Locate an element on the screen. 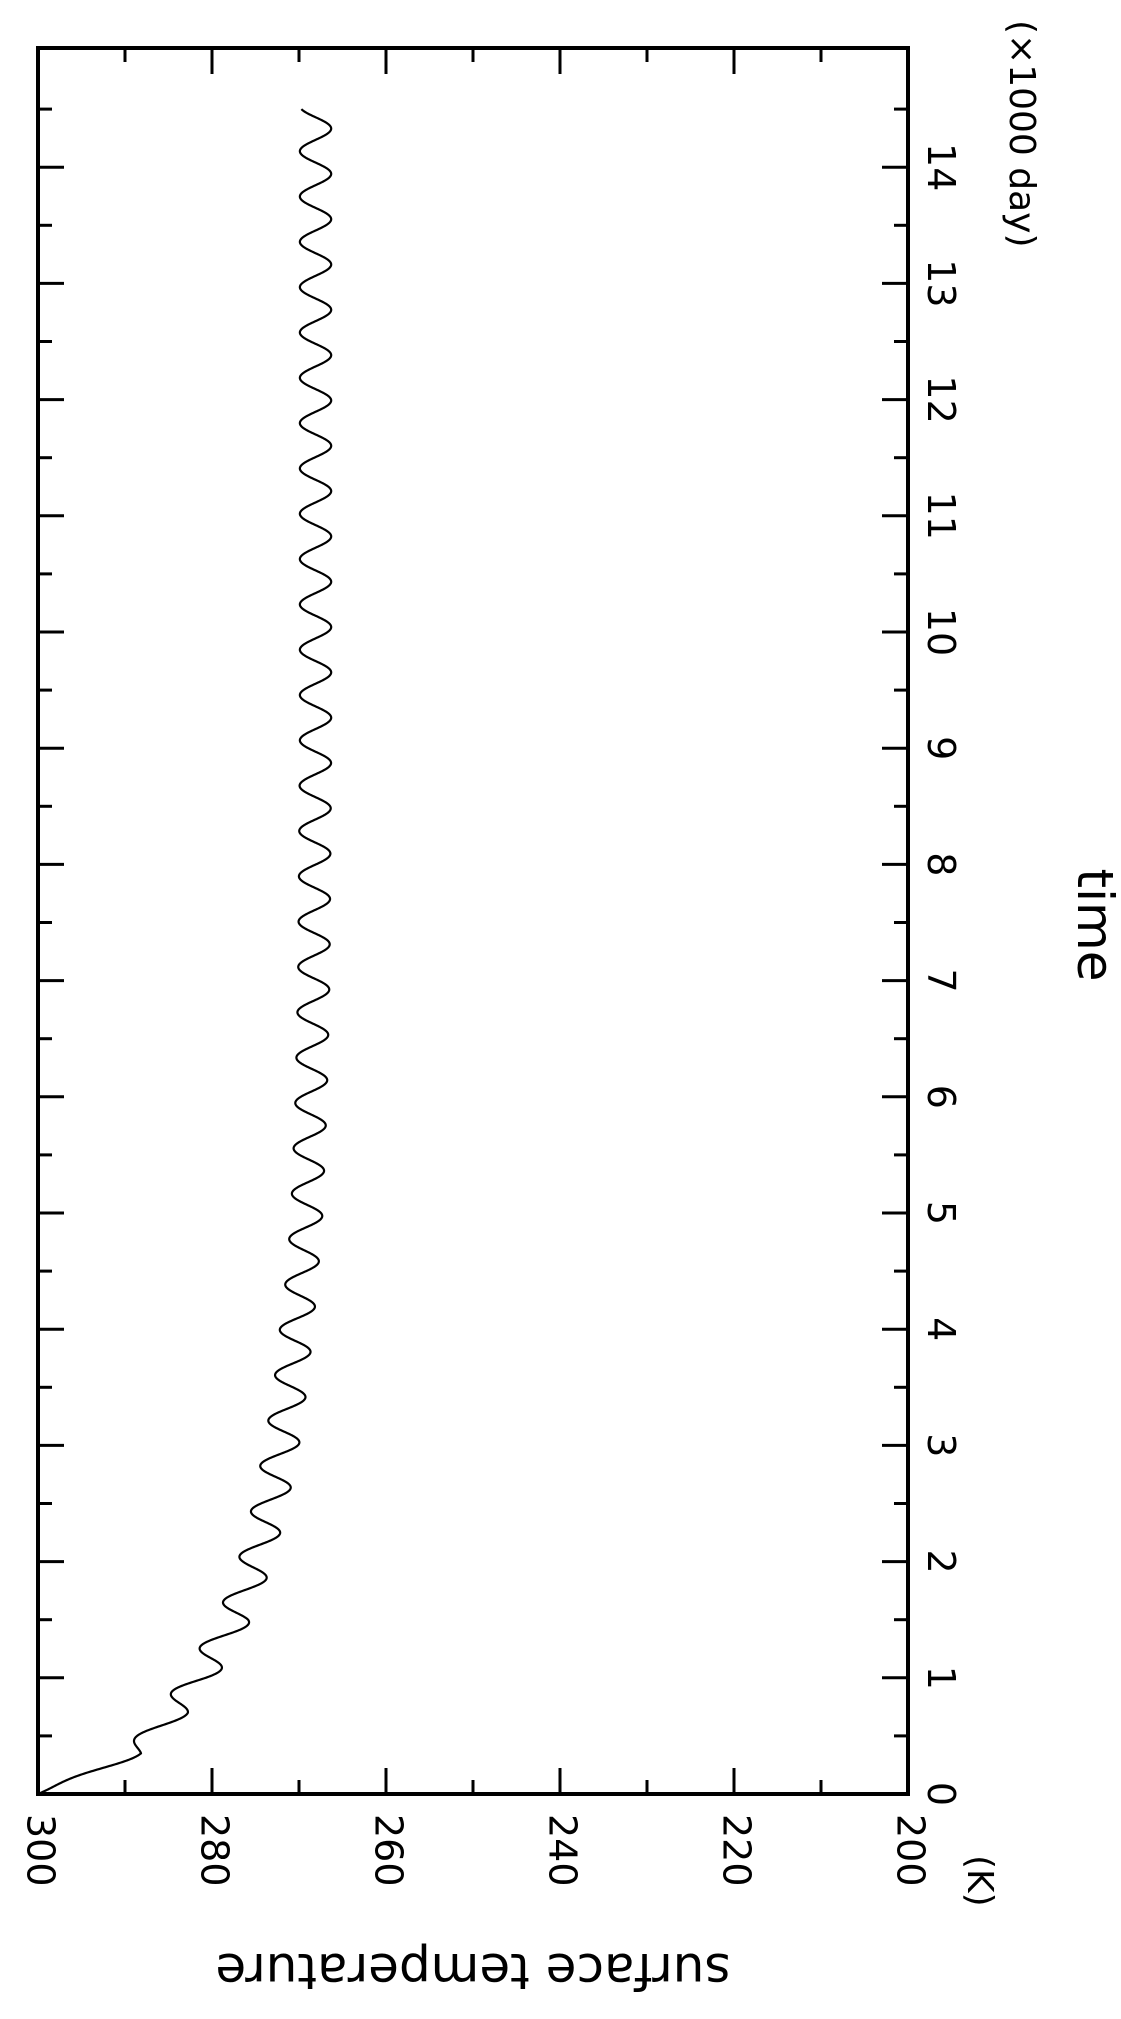  x-tick-label: 7 is located at coordinates (941, 981).